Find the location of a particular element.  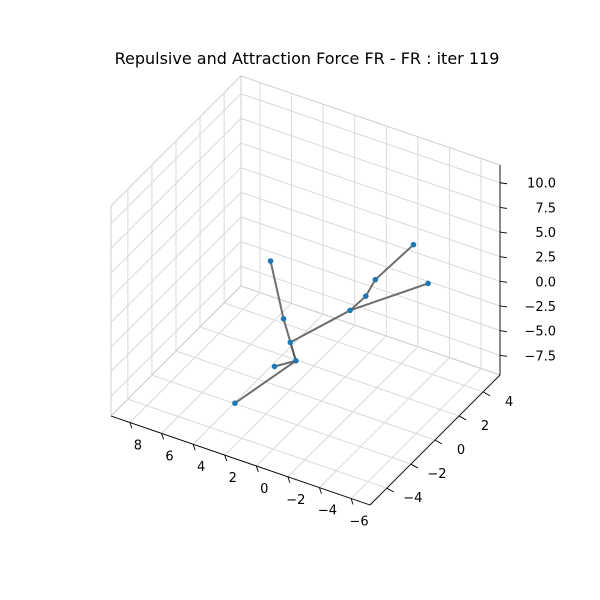

x-tick-label: −6 is located at coordinates (358, 521).